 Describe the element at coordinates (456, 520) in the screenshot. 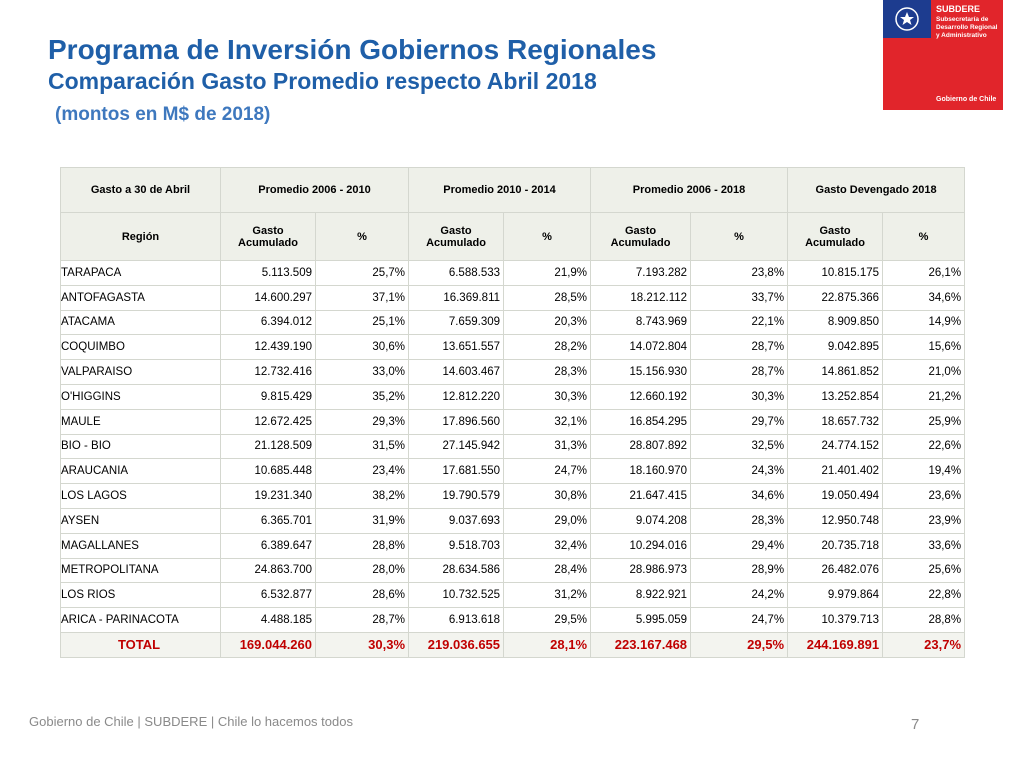

I see `table-cell: 9.037.693` at that location.